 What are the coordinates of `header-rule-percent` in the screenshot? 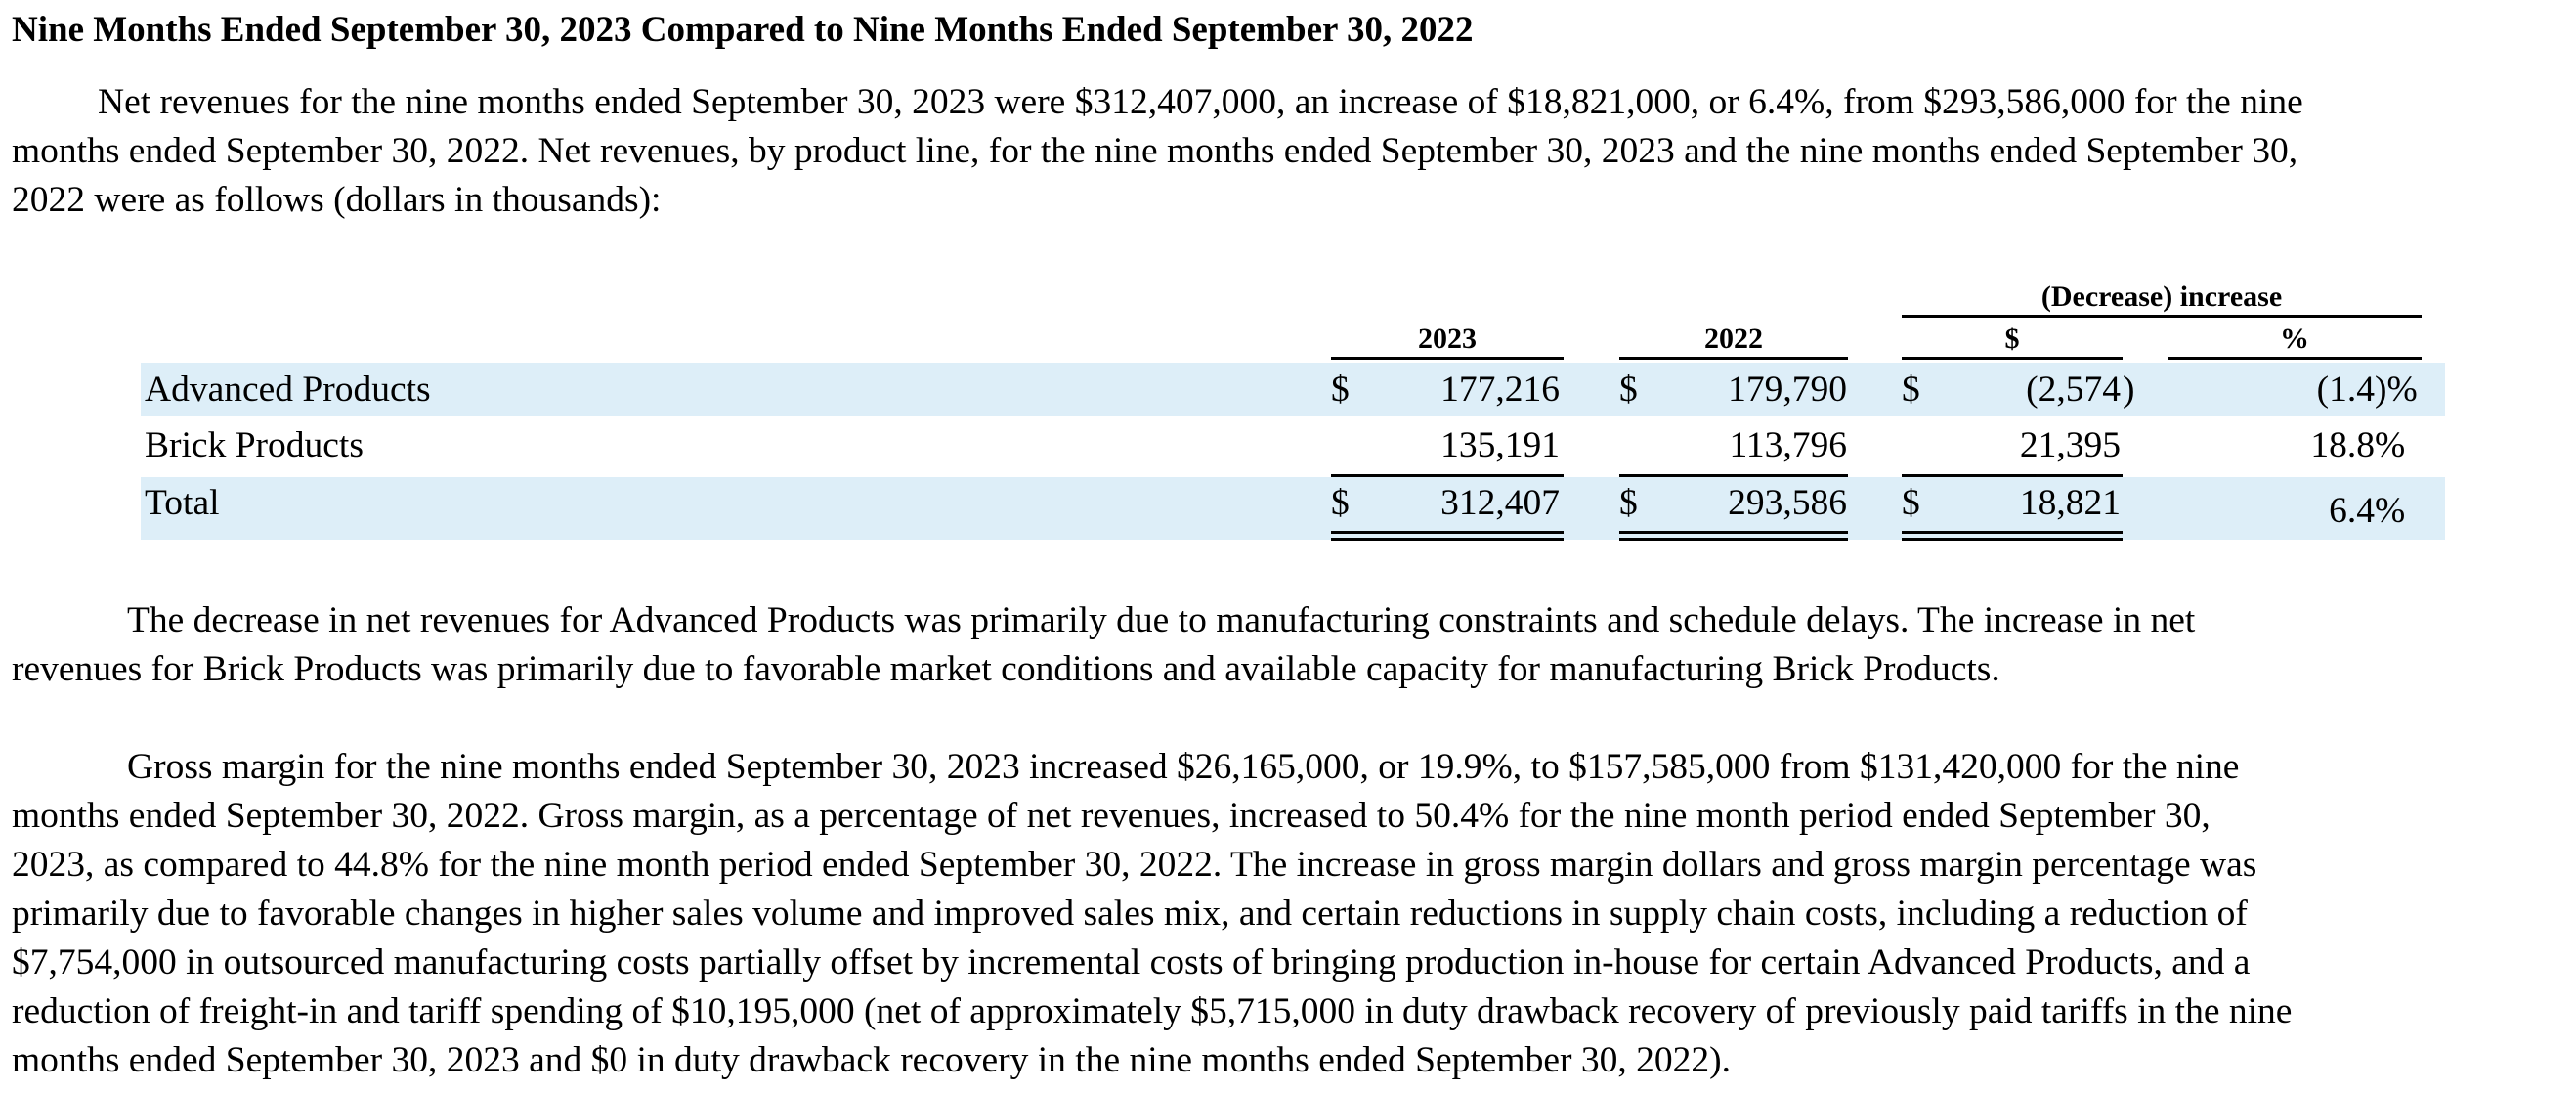 It's located at (2295, 358).